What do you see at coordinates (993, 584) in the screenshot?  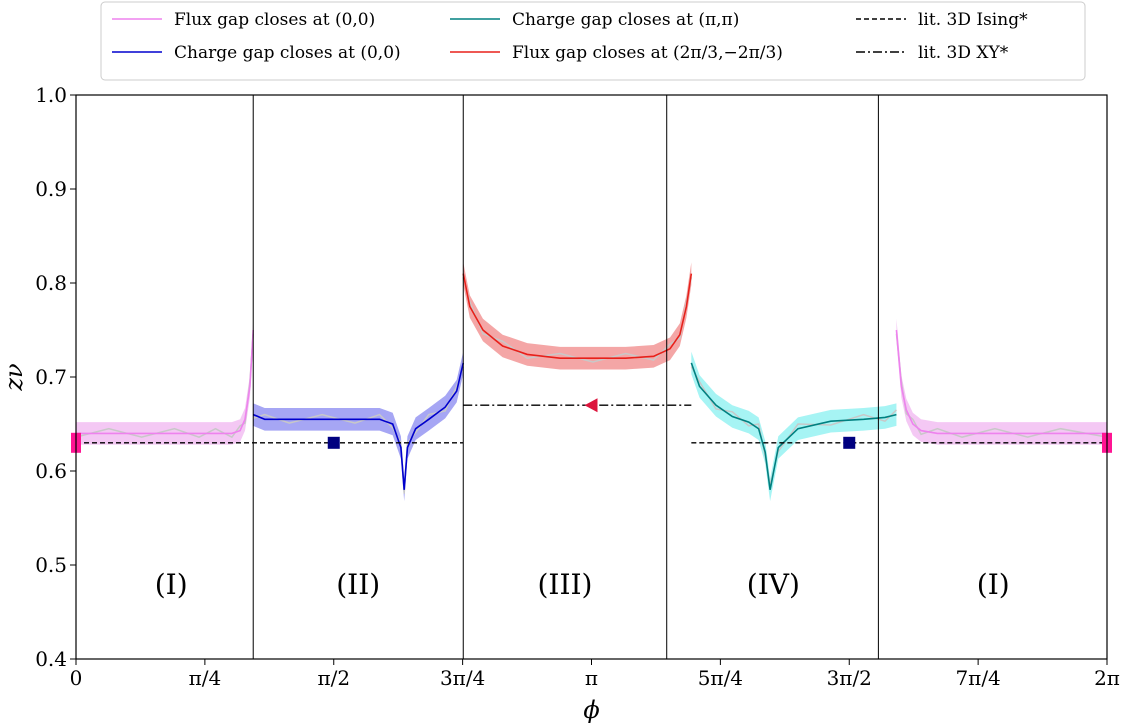 I see `region-label-4: (I)` at bounding box center [993, 584].